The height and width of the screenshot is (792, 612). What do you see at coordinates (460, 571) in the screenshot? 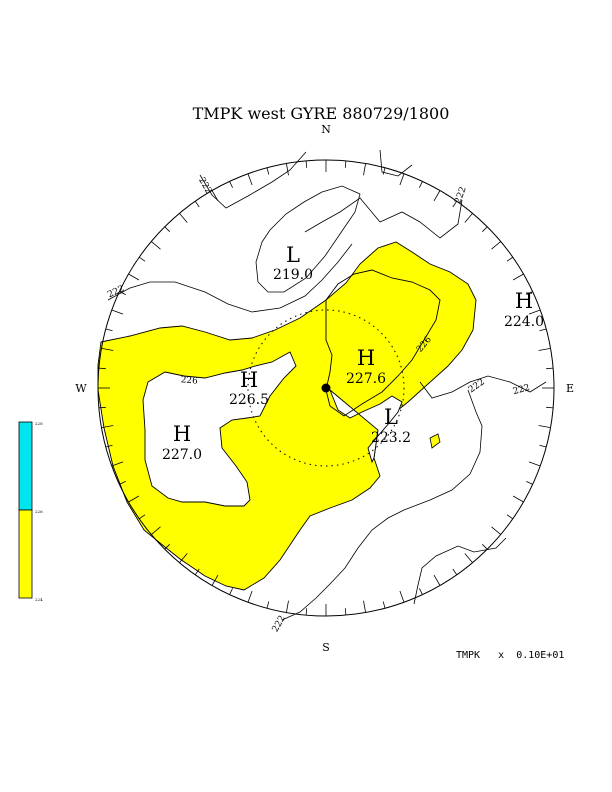
I see `contour-222-southeast` at bounding box center [460, 571].